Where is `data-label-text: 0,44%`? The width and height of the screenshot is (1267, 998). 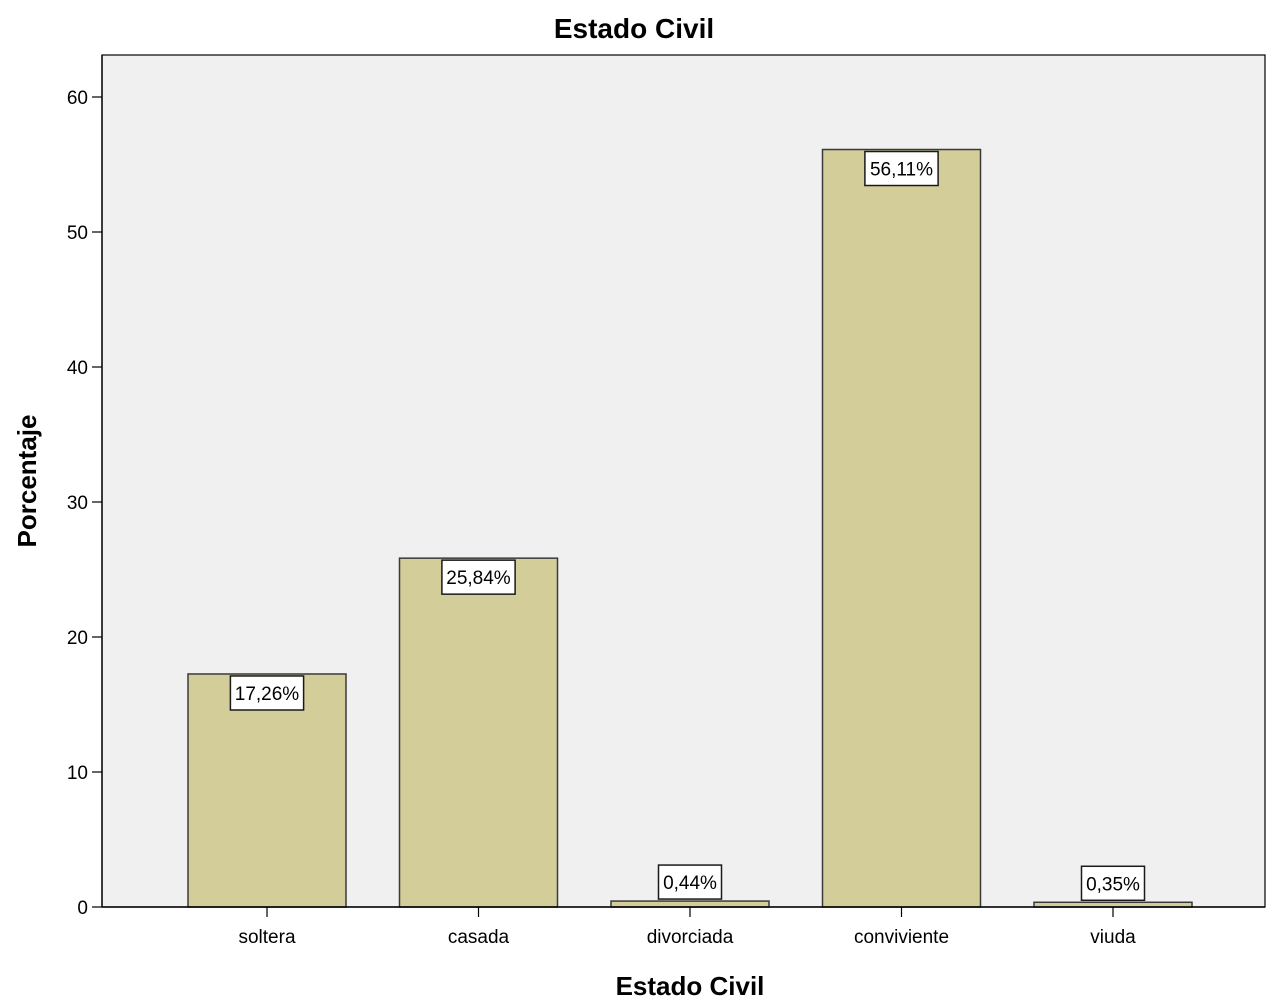
data-label-text: 0,44% is located at coordinates (690, 883).